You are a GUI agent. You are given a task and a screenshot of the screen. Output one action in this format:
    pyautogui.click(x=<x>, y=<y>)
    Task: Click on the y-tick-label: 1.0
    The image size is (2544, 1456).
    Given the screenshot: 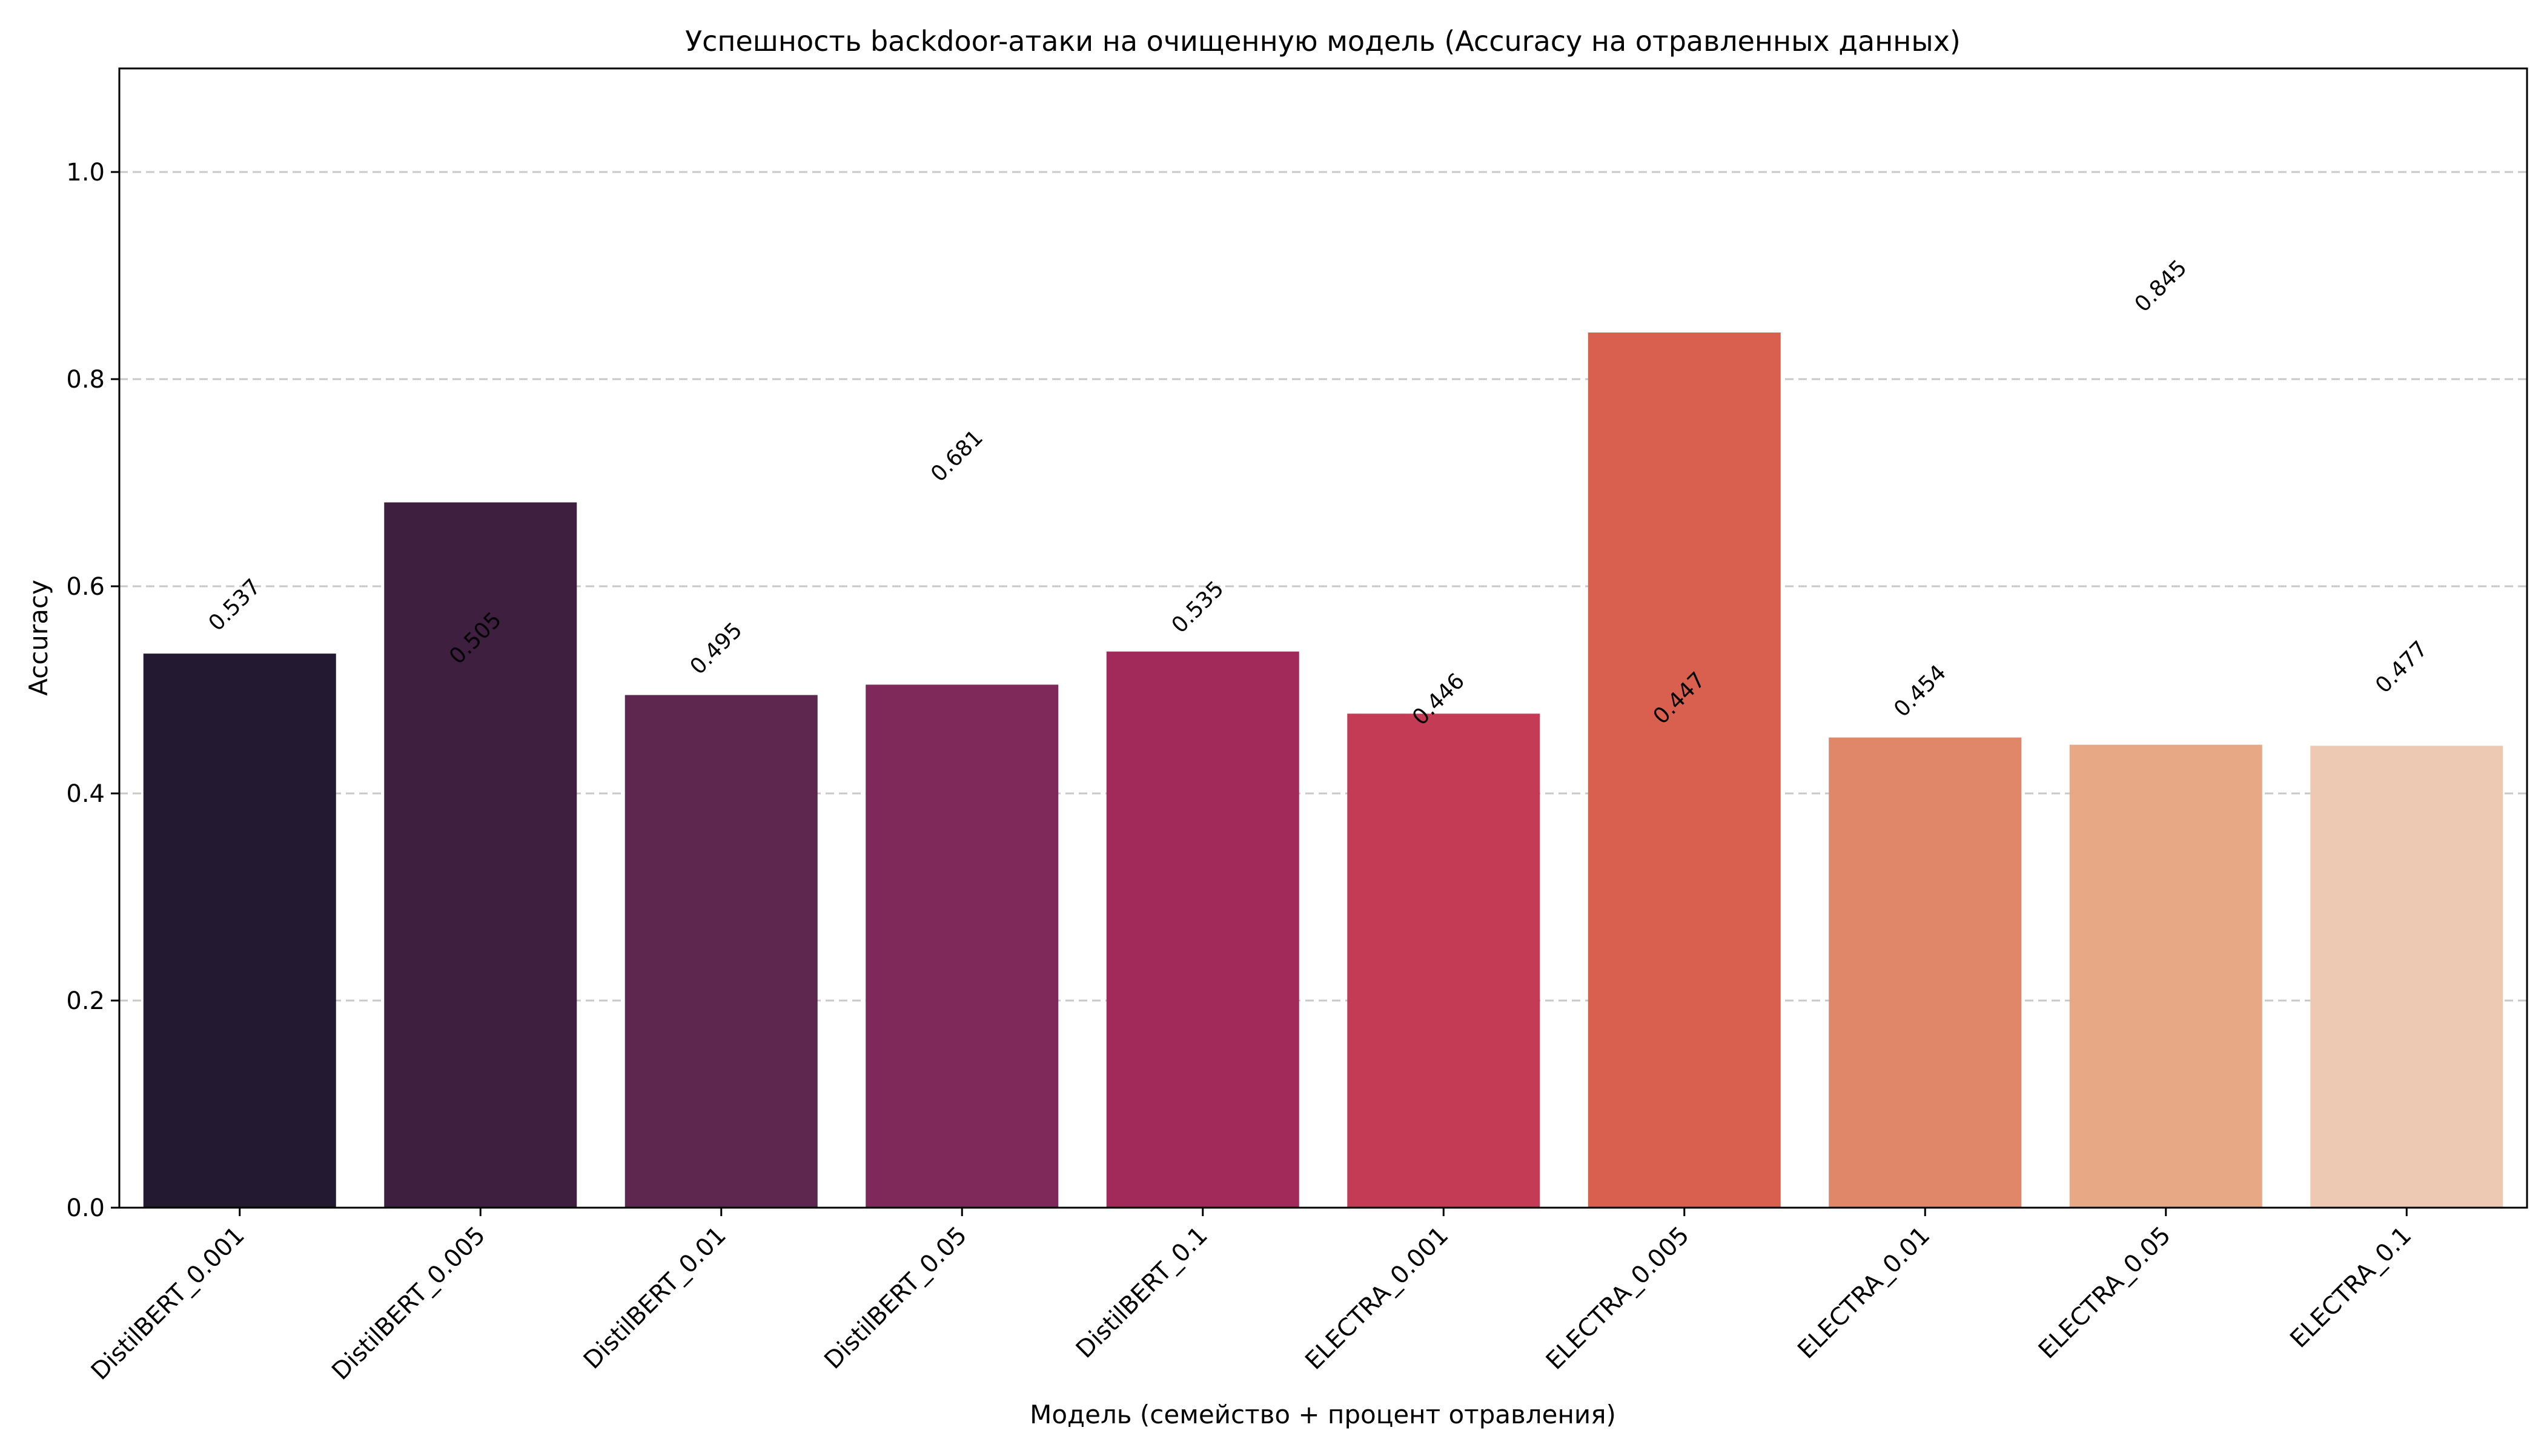 What is the action you would take?
    pyautogui.click(x=85, y=173)
    